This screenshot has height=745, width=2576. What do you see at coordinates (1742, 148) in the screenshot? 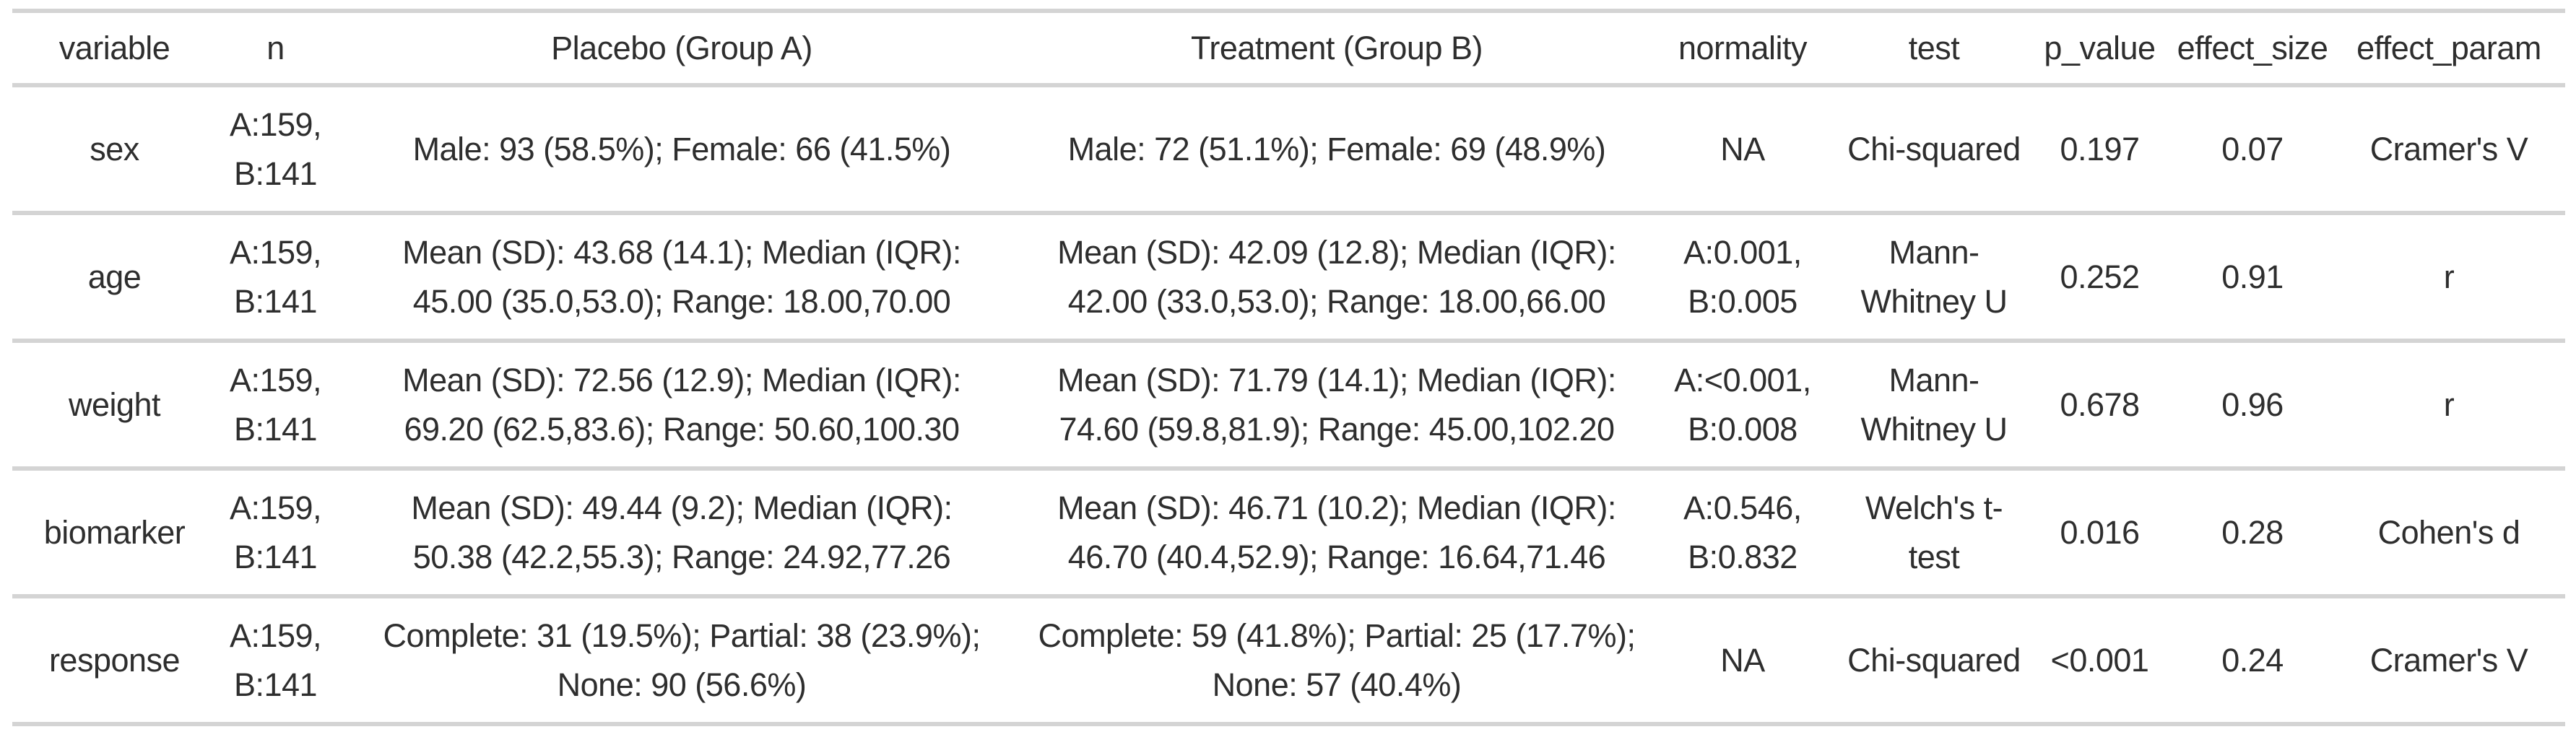
I see `cell-sex-normality: NA` at bounding box center [1742, 148].